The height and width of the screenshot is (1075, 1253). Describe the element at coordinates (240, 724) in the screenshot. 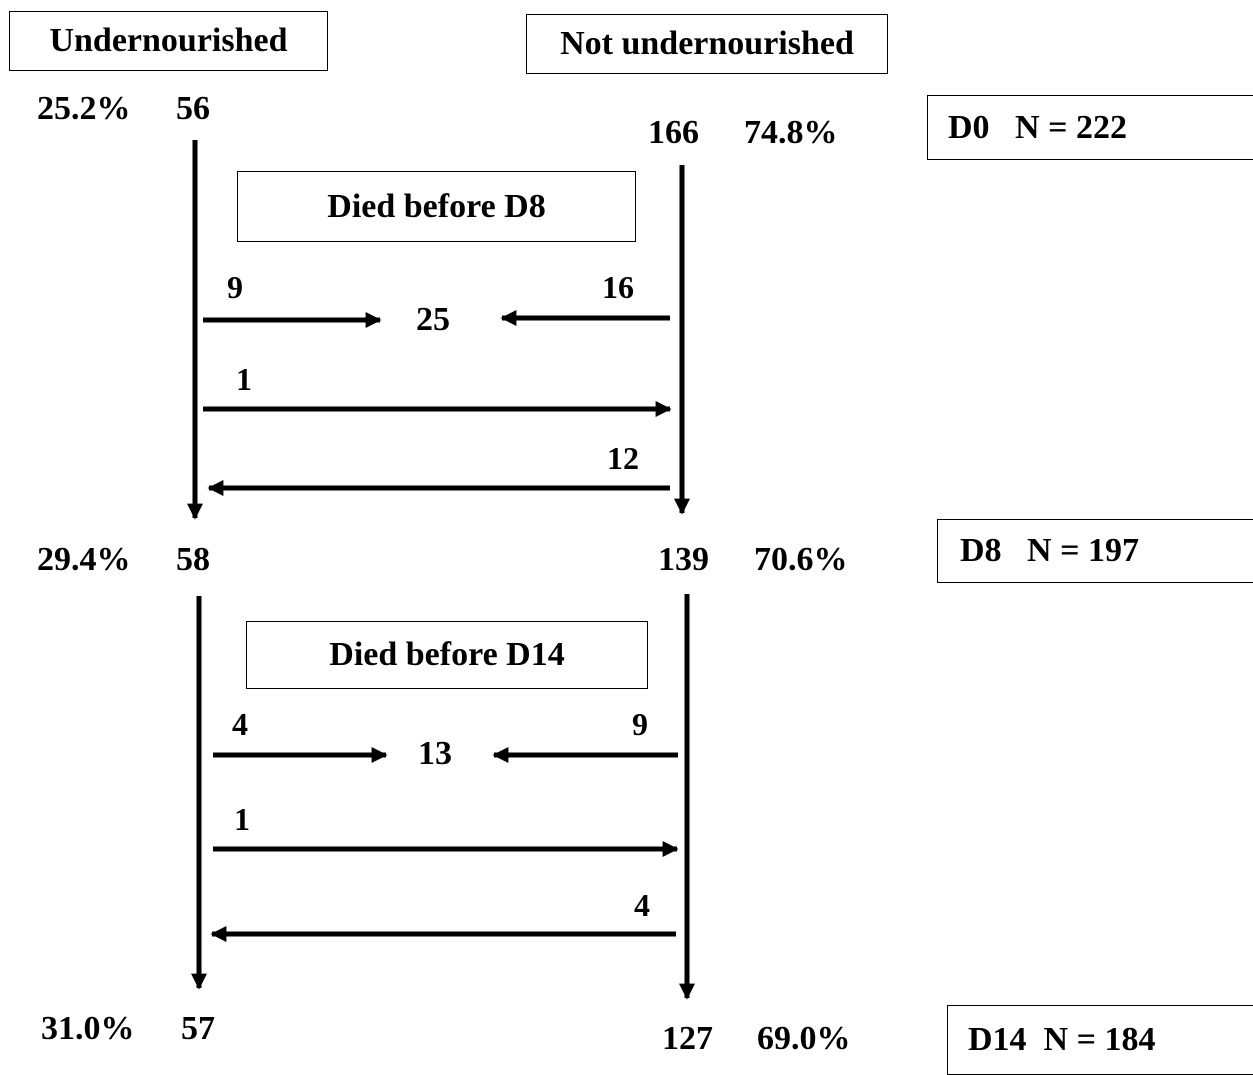

I see `p2-died-from-under: 4` at that location.